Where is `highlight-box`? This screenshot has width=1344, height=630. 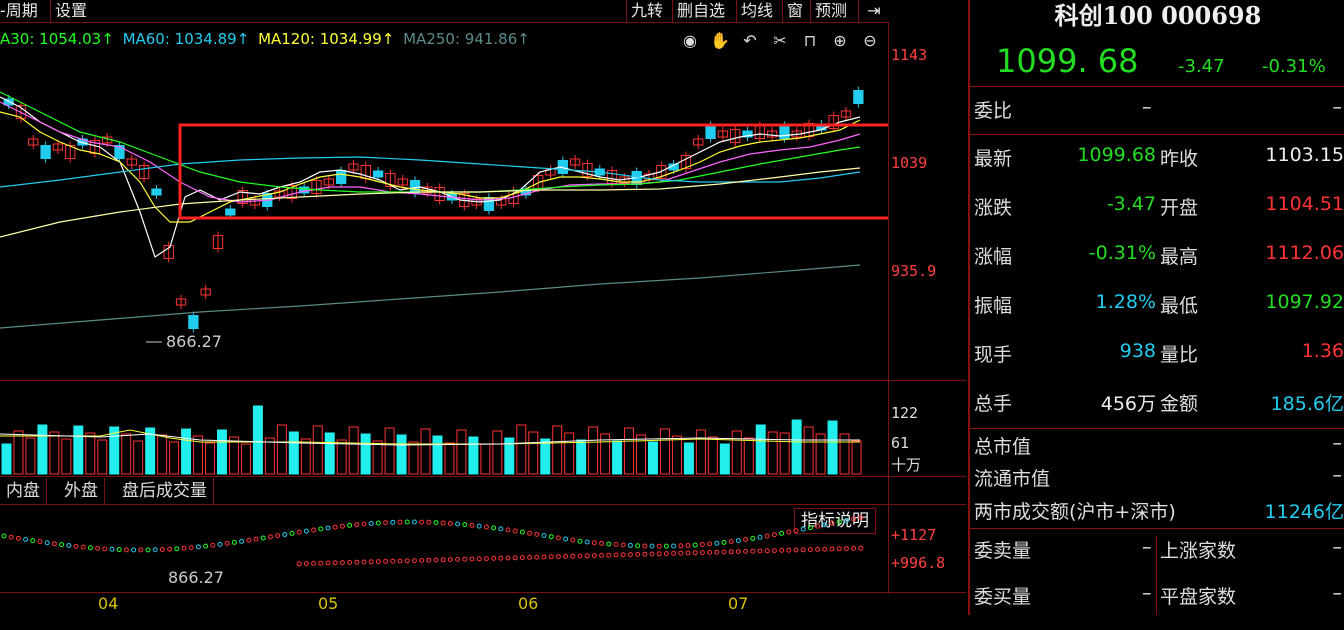 highlight-box is located at coordinates (533, 171).